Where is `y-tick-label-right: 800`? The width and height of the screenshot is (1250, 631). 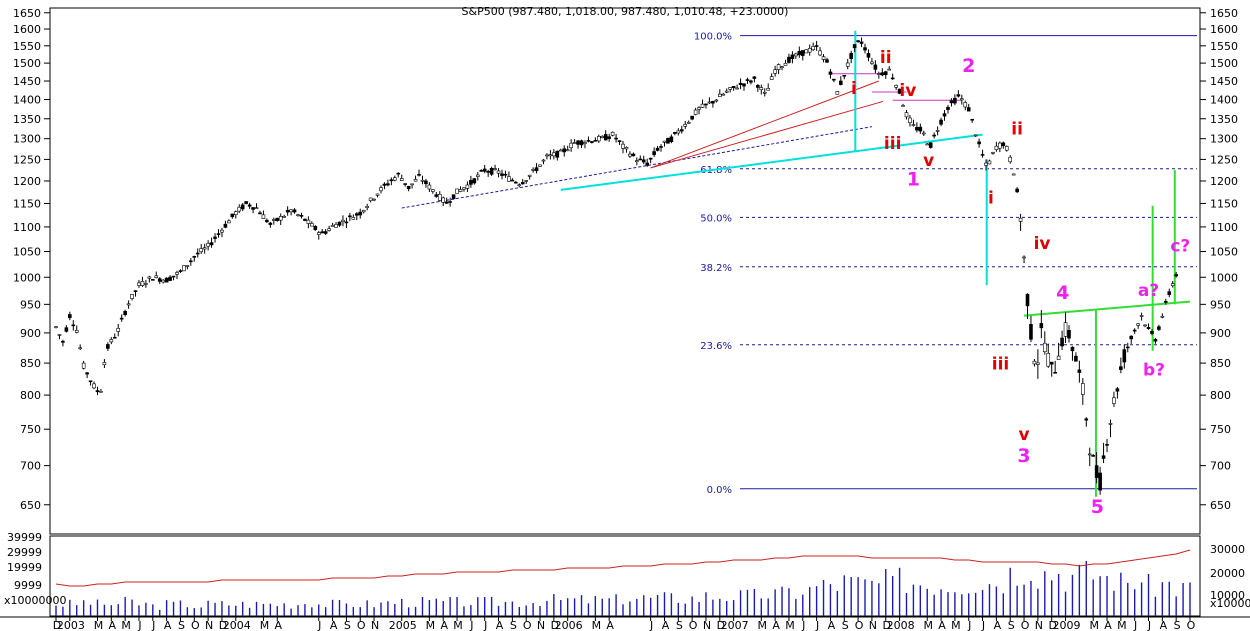
y-tick-label-right: 800 is located at coordinates (1220, 395).